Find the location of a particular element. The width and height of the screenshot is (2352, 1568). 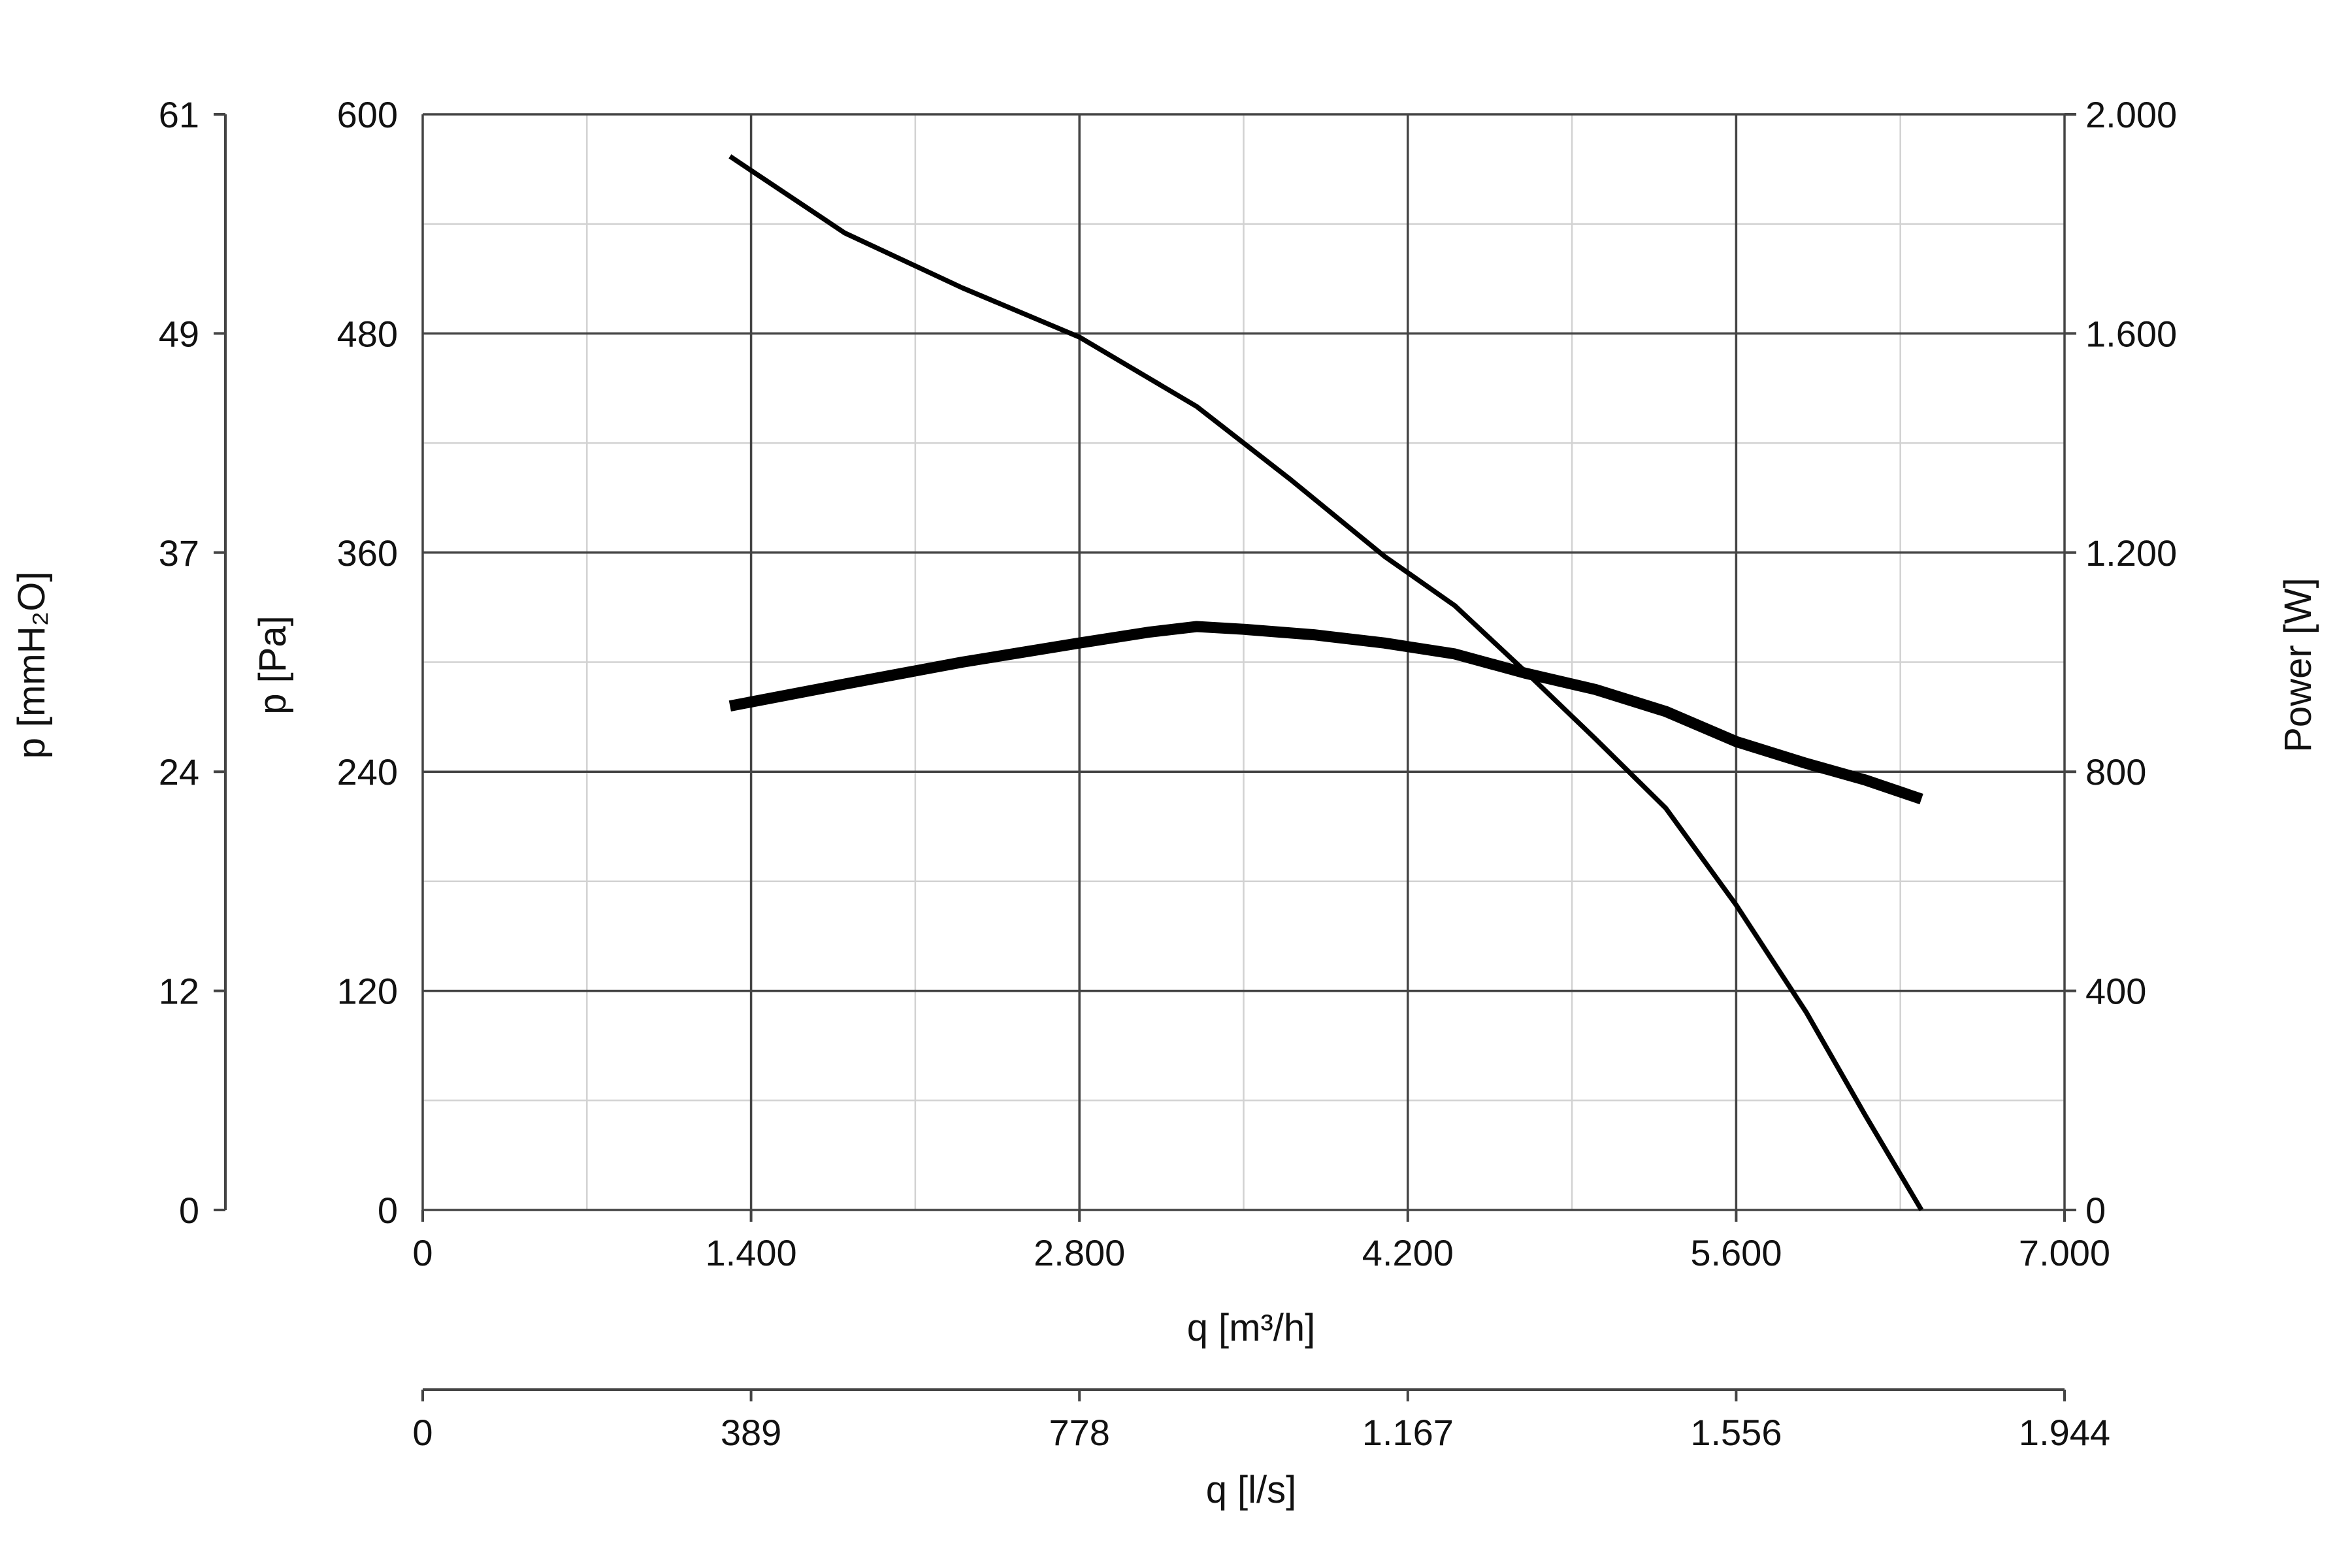

power-curve is located at coordinates (1325, 713).